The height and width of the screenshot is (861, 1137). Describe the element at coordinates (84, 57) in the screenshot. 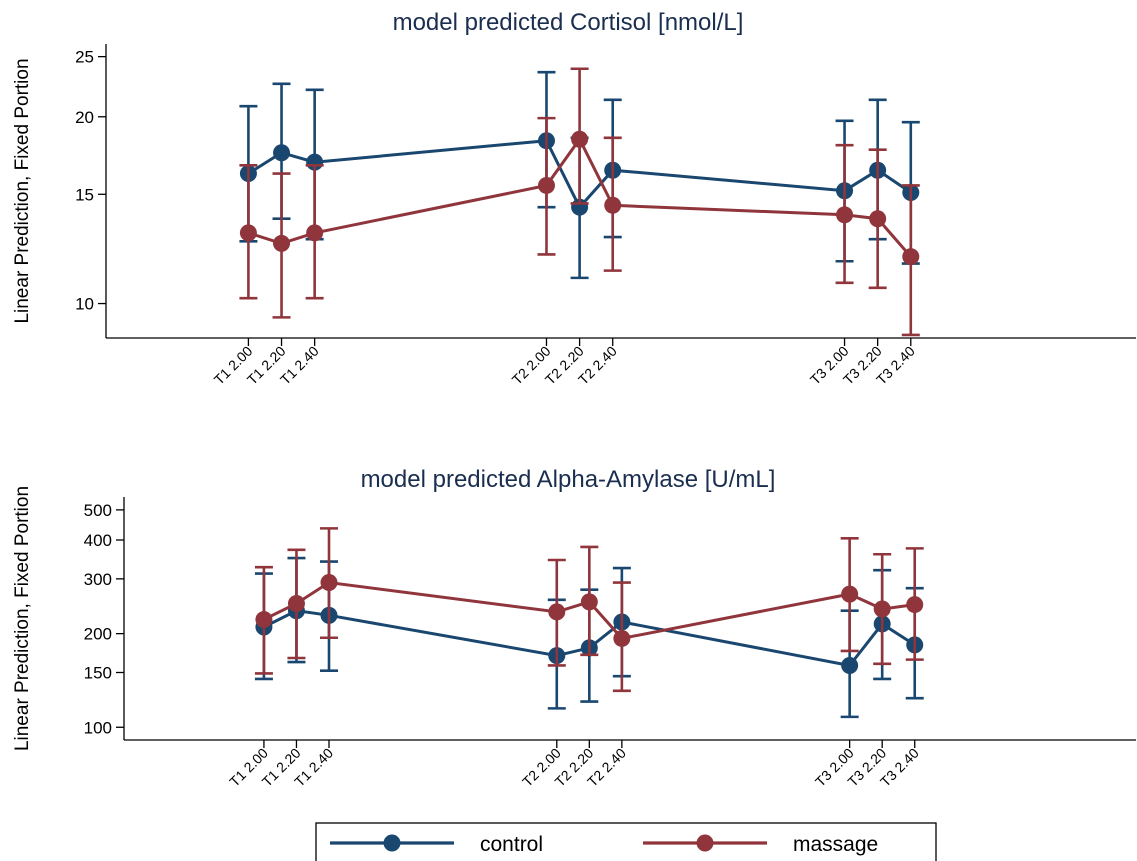

I see `y-tick-label: 25` at that location.